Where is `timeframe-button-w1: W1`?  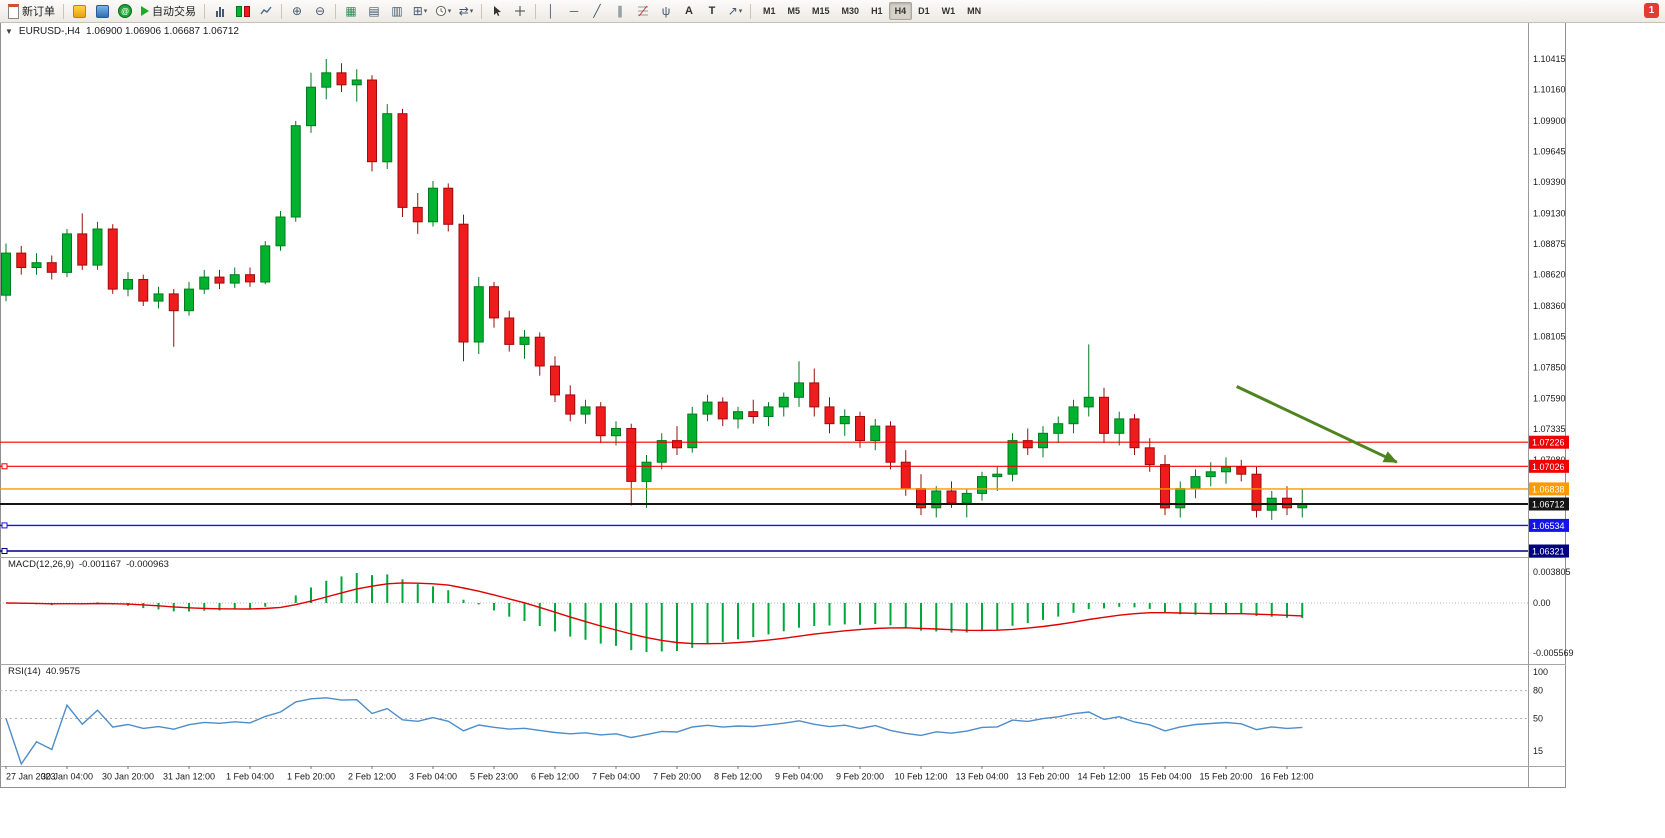 timeframe-button-w1: W1 is located at coordinates (948, 11).